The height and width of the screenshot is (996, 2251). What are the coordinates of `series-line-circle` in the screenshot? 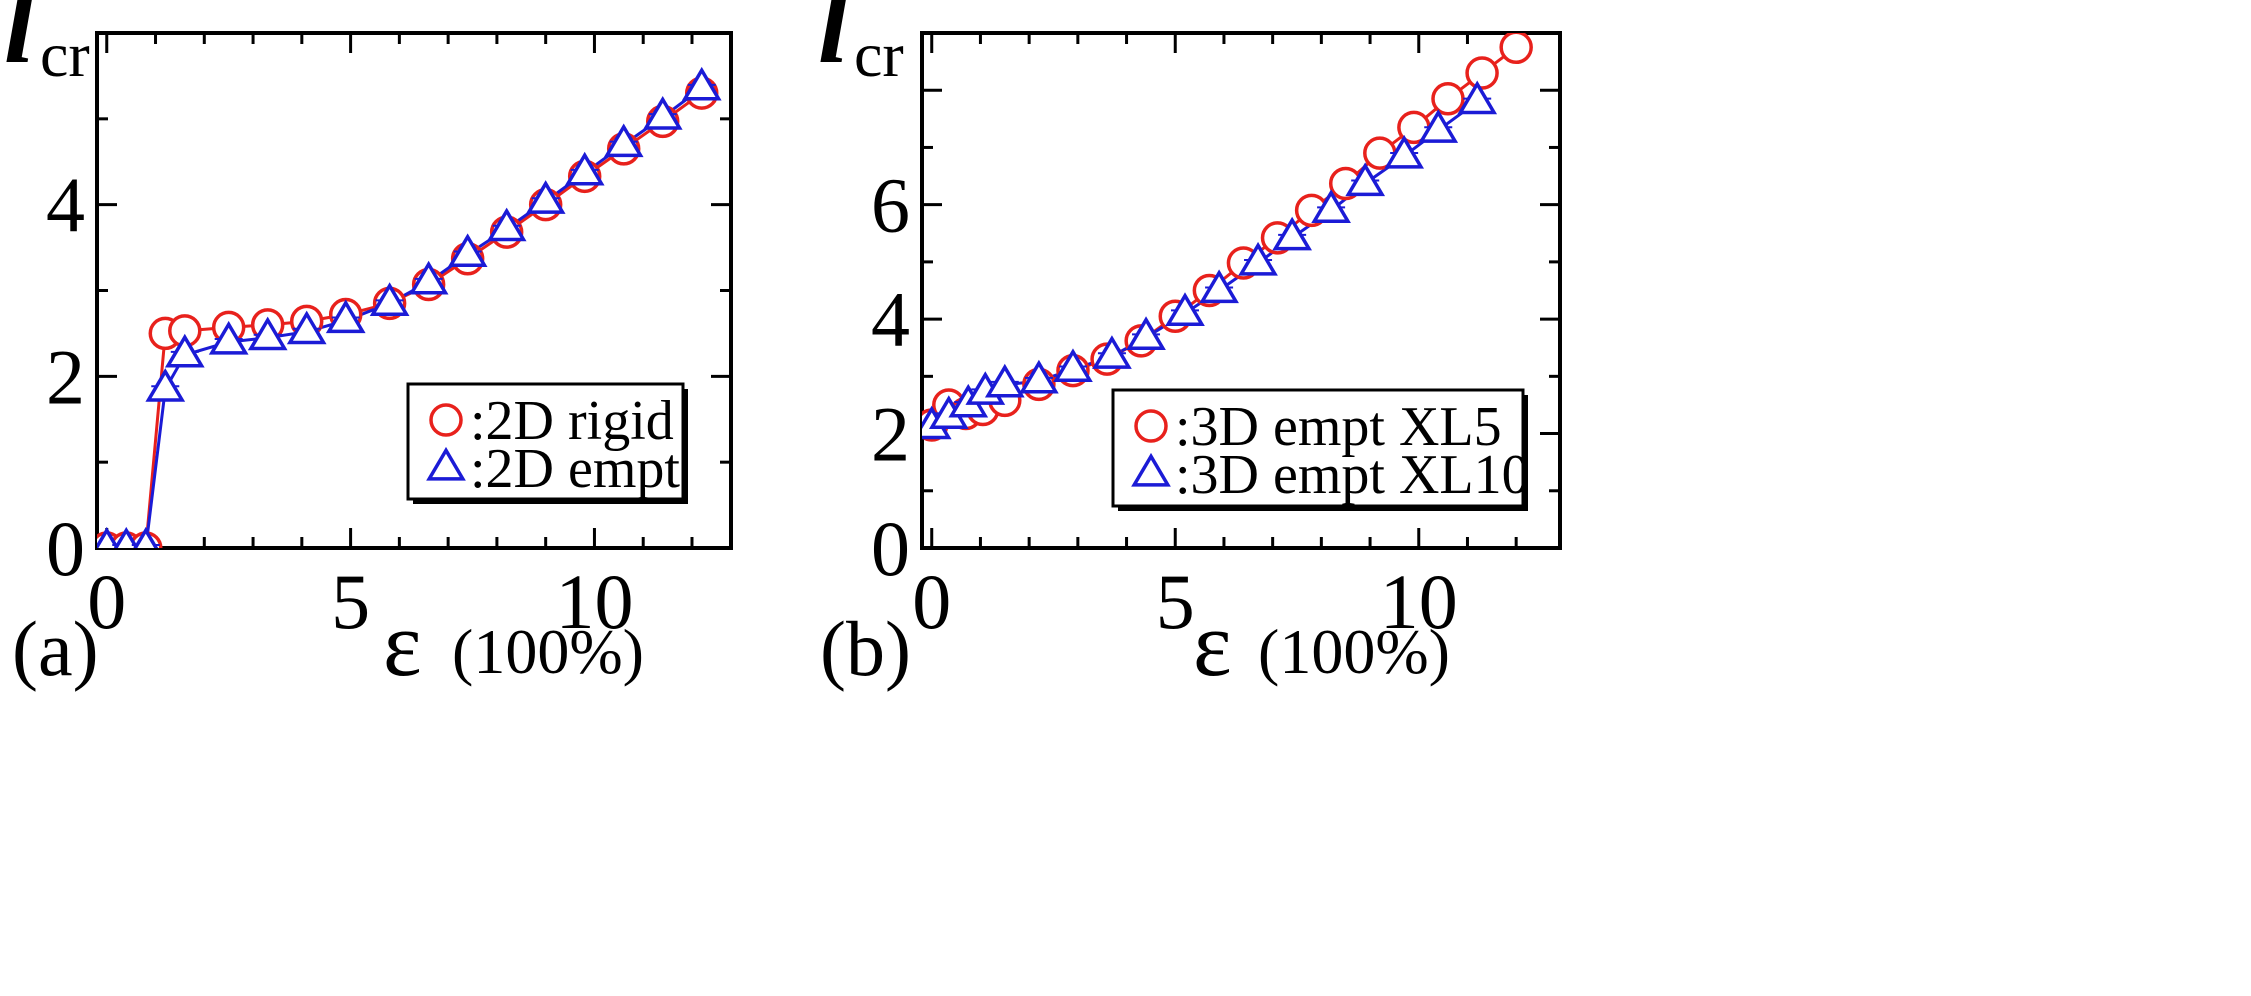 It's located at (1224, 236).